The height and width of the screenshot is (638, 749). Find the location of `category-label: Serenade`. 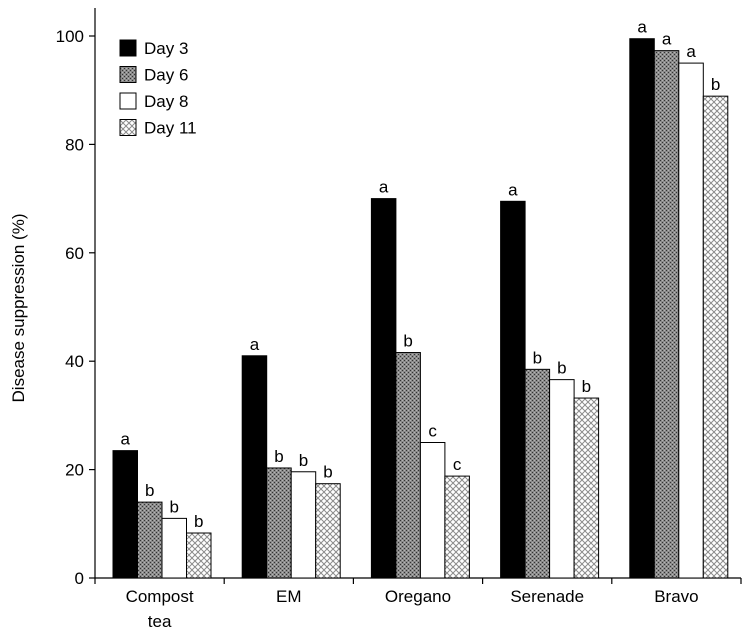

category-label: Serenade is located at coordinates (547, 596).